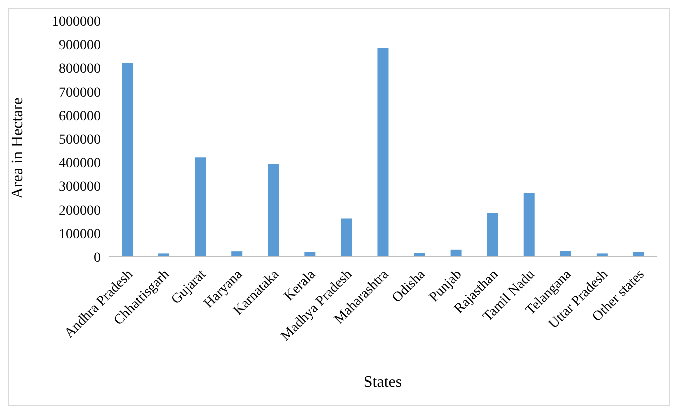  Describe the element at coordinates (80, 70) in the screenshot. I see `y-tick-label: 800000` at that location.